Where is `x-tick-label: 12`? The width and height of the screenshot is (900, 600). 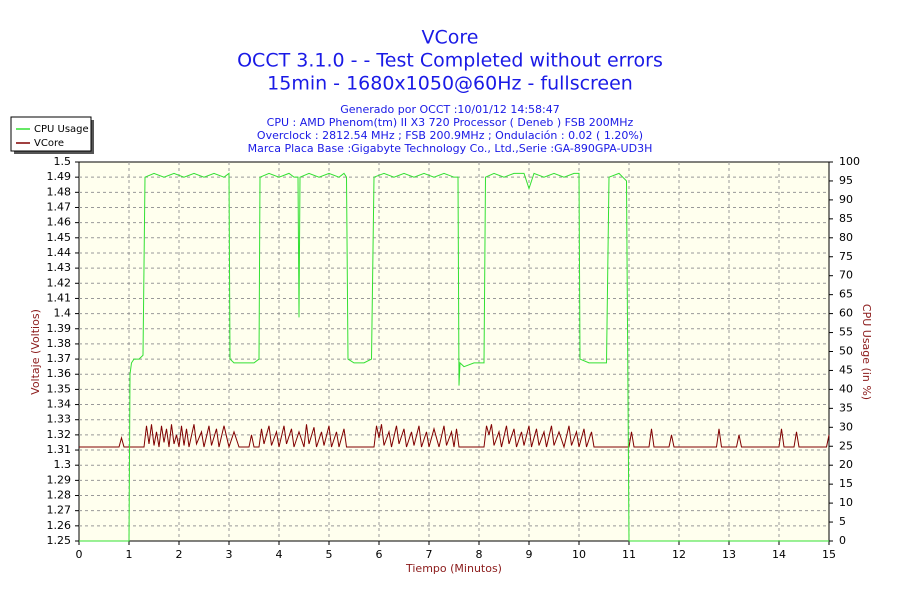
x-tick-label: 12 is located at coordinates (679, 554).